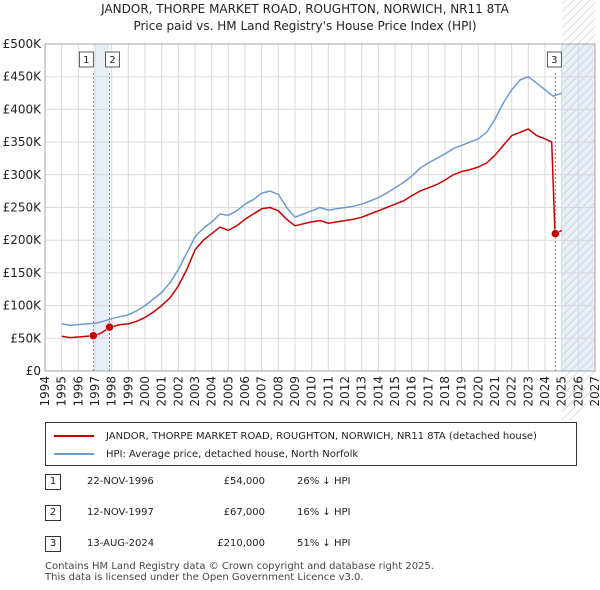  I want to click on sale-number-badge: 1, so click(53, 482).